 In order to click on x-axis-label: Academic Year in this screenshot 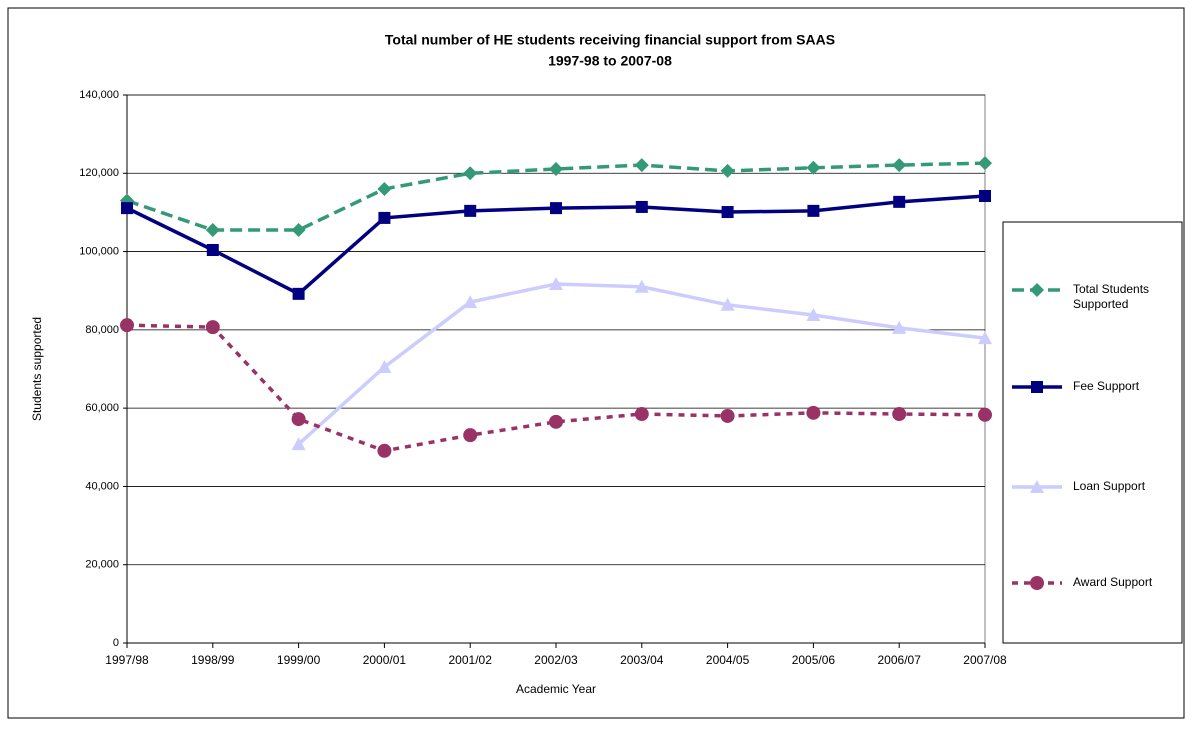, I will do `click(556, 689)`.